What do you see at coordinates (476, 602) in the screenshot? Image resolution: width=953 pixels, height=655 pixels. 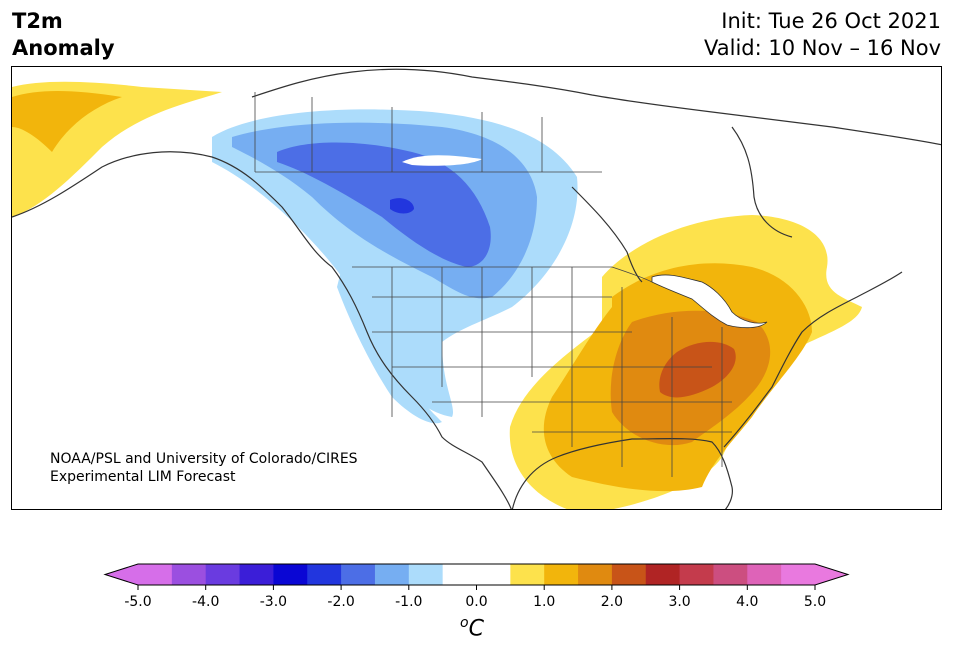 I see `colorbar-tick-label: 0.0` at bounding box center [476, 602].